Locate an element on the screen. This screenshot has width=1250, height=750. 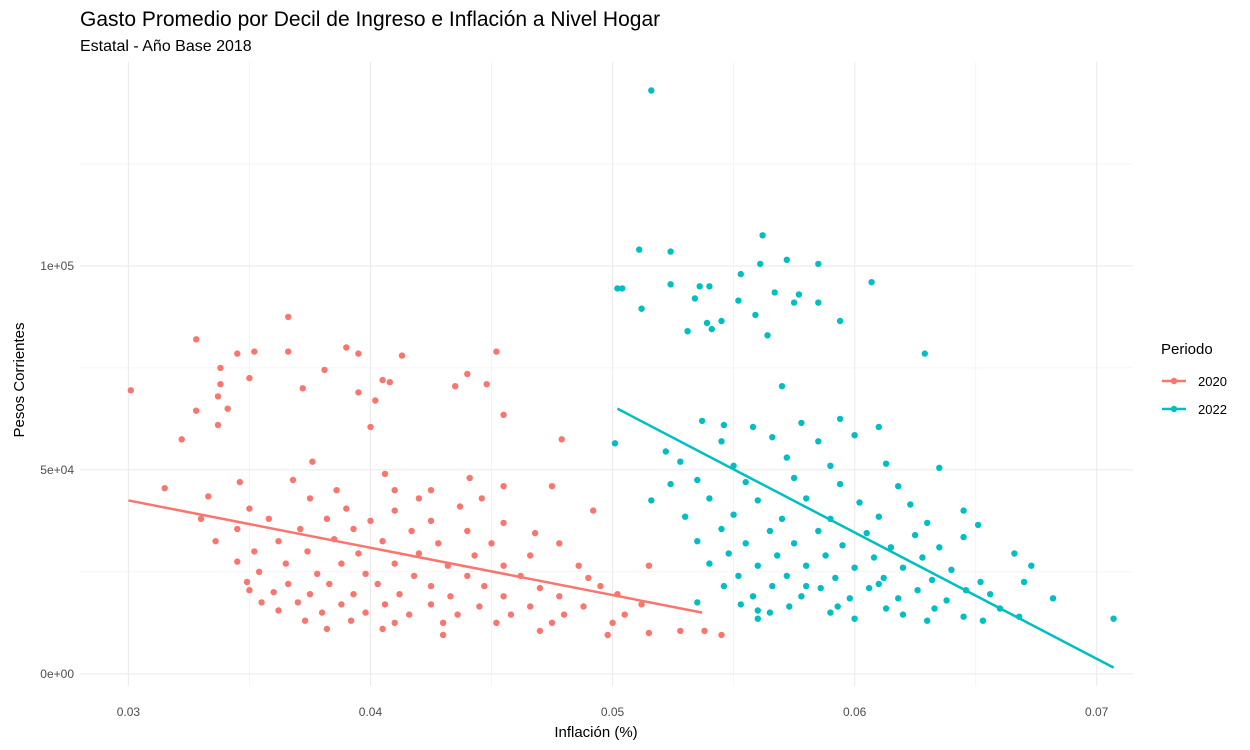
y-tick-label: 1e+05 is located at coordinates (57, 266).